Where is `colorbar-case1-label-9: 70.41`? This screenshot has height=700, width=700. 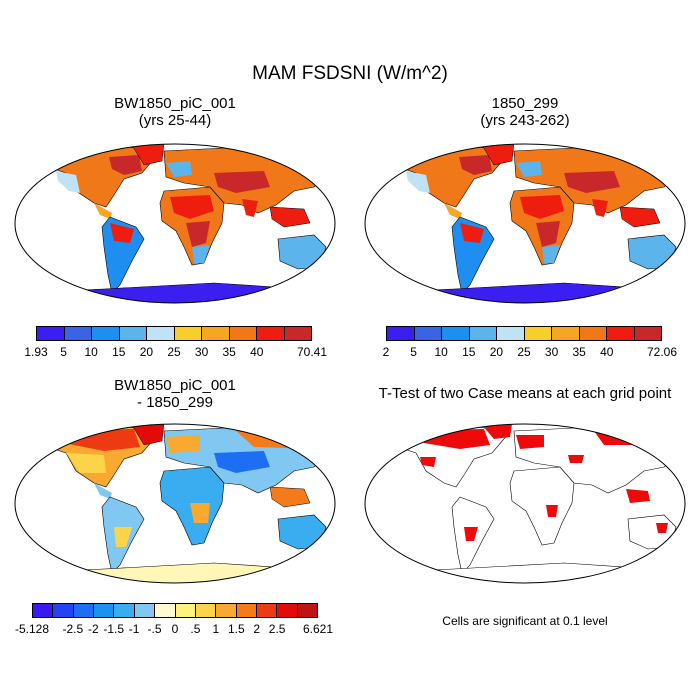 colorbar-case1-label-9: 70.41 is located at coordinates (312, 352).